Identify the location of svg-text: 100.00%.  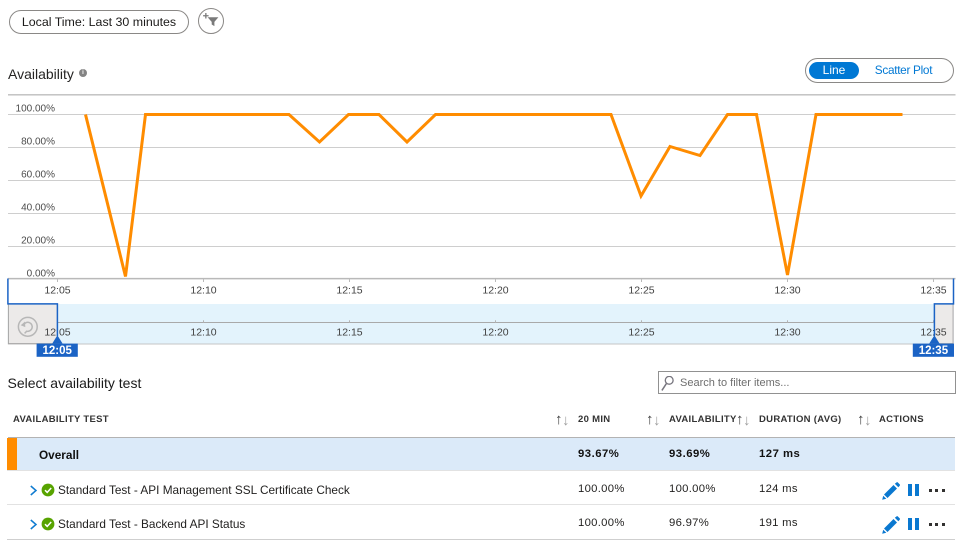
(36, 109).